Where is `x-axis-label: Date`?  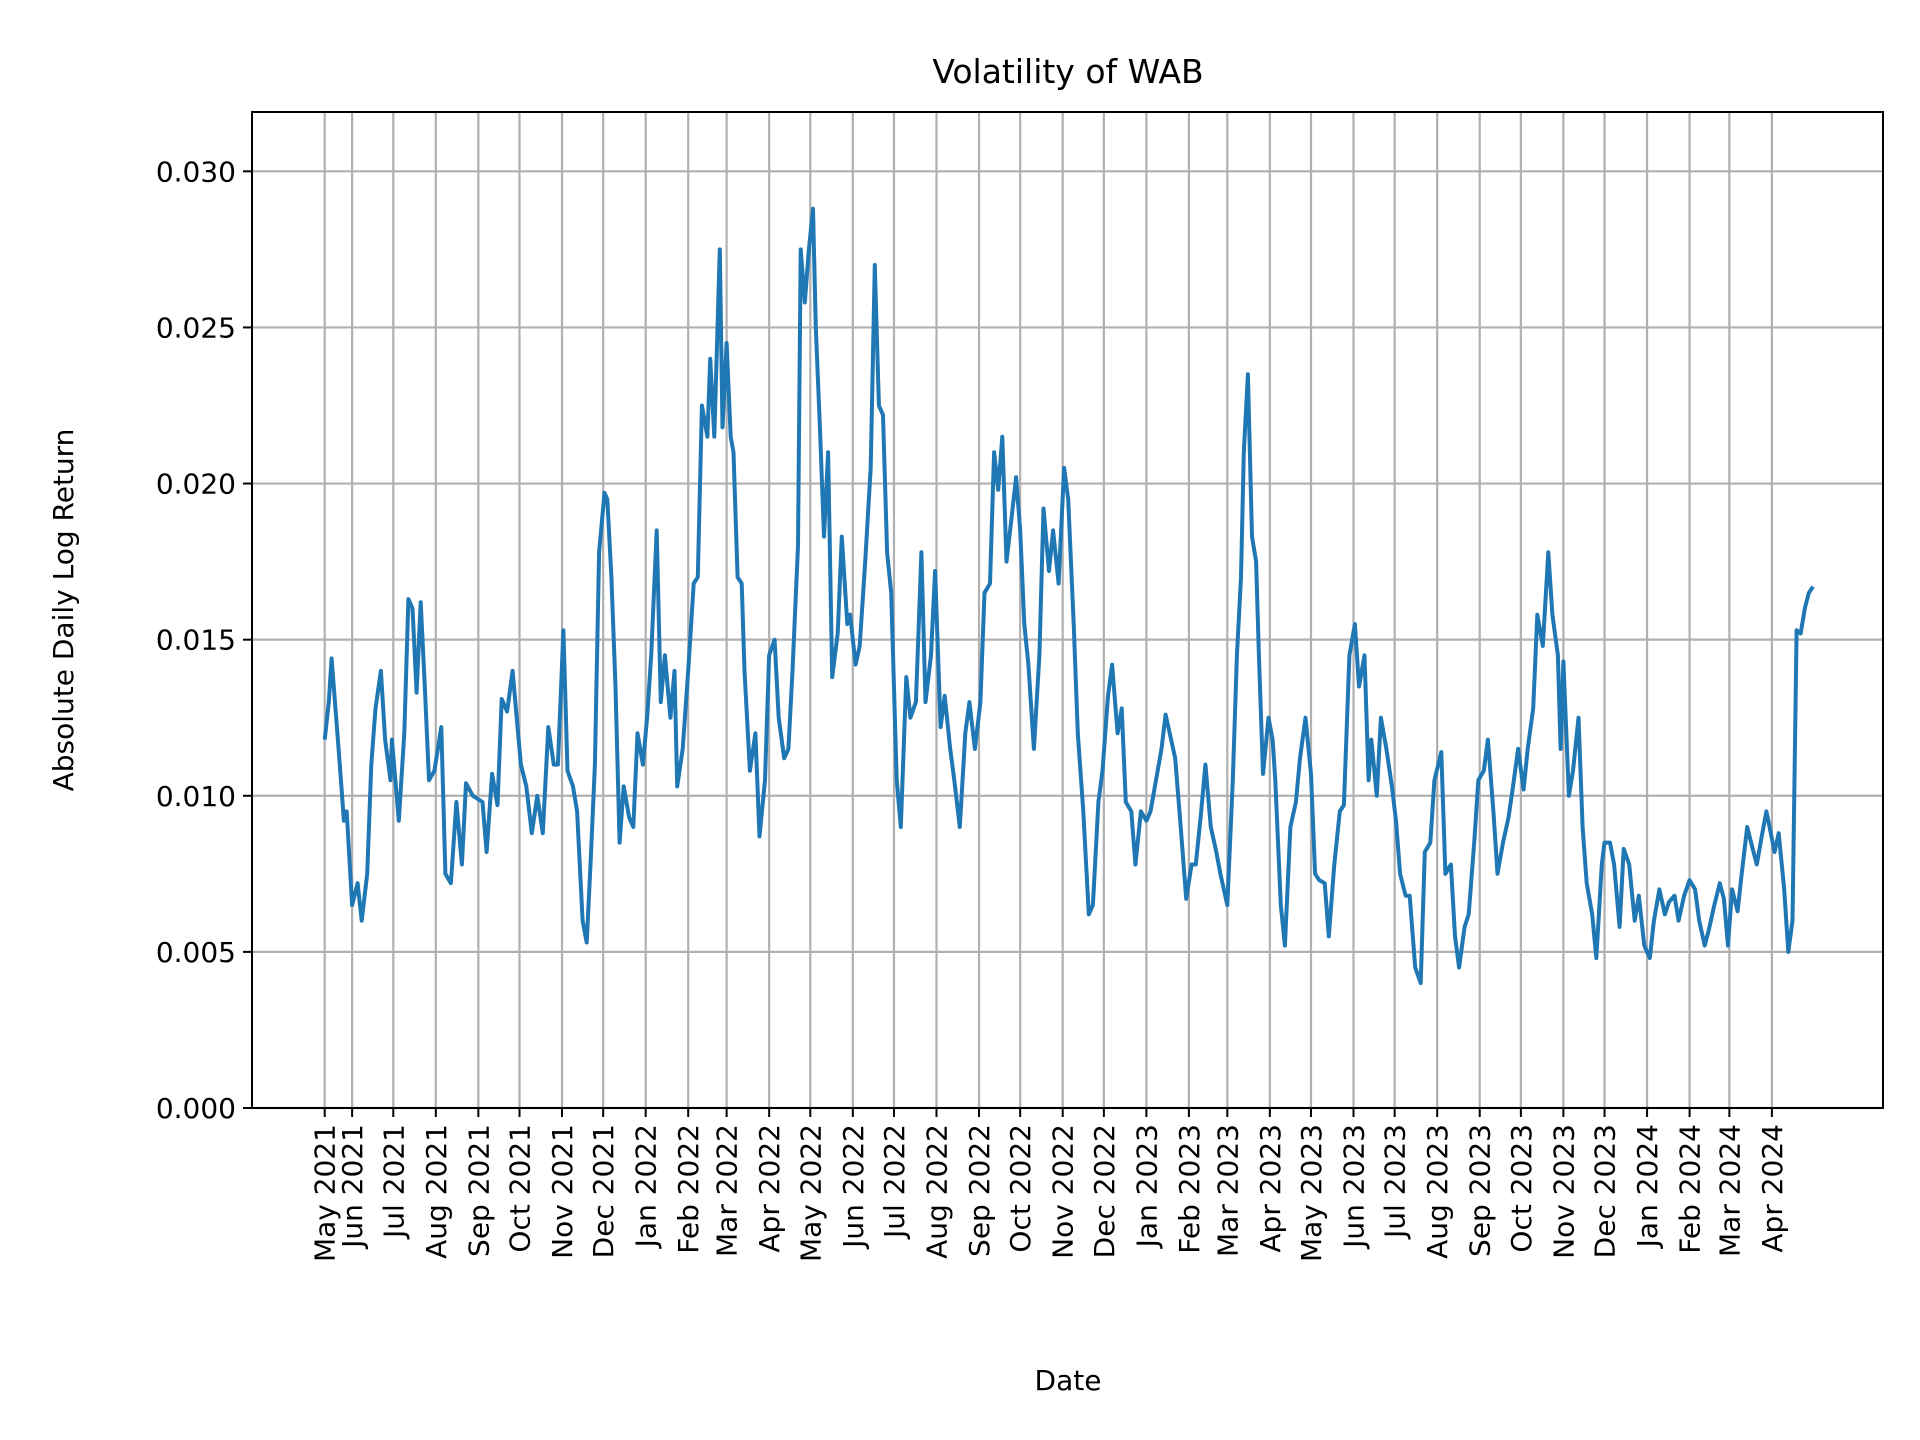
x-axis-label: Date is located at coordinates (1068, 1380).